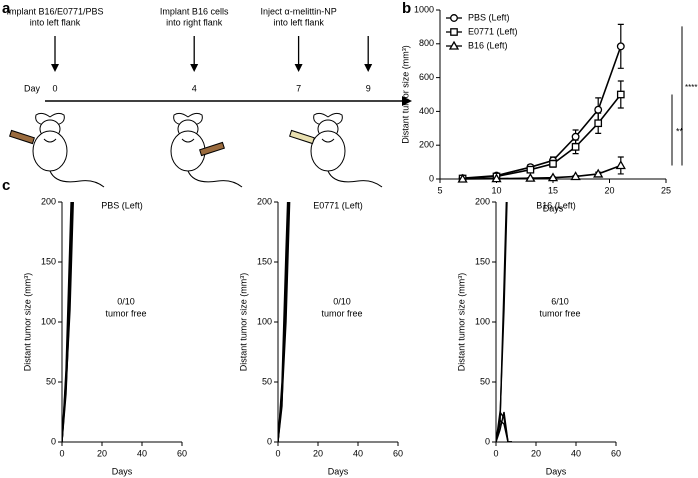 The image size is (698, 478). I want to click on panel-label: c, so click(6, 185).